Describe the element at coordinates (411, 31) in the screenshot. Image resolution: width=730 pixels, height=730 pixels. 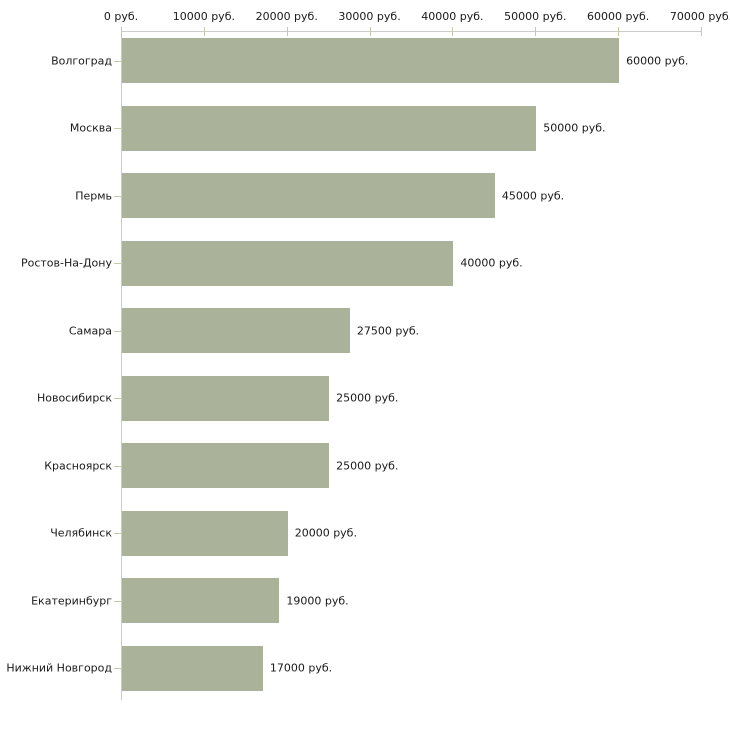
I see `x-axis-line` at that location.